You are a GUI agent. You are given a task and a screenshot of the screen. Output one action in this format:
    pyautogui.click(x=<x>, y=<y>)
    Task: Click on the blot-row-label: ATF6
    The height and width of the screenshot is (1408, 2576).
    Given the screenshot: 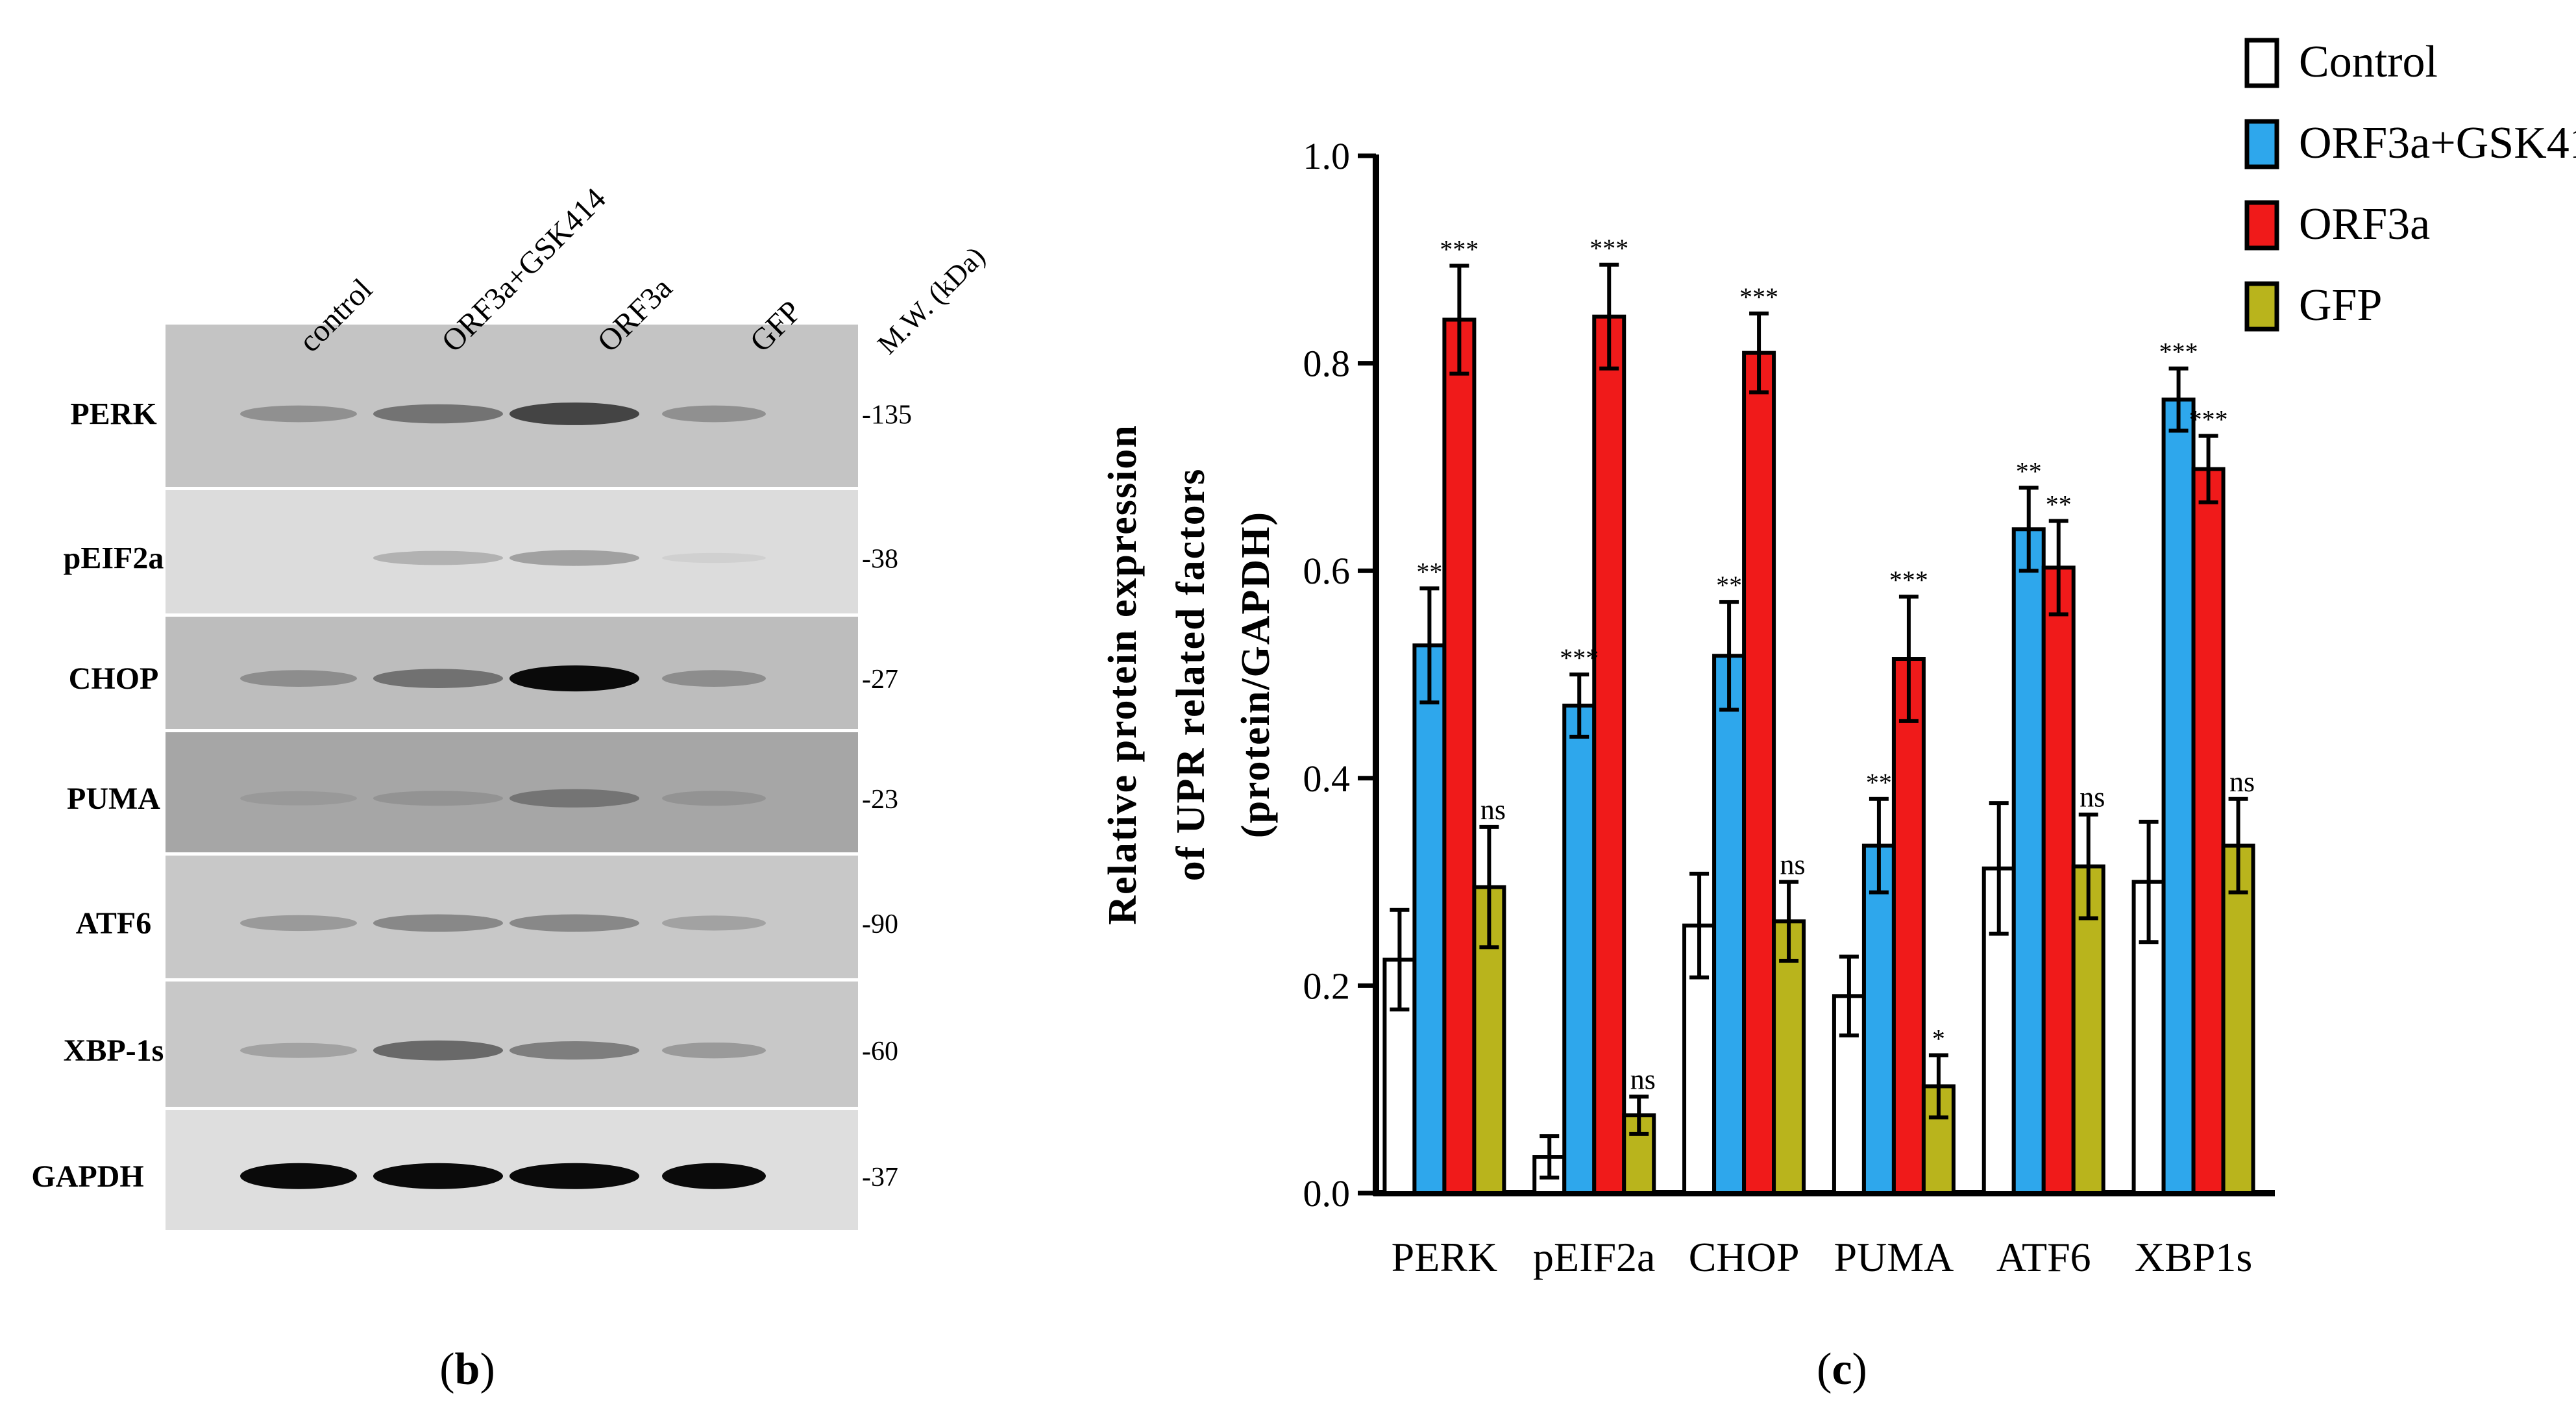 What is the action you would take?
    pyautogui.click(x=113, y=923)
    